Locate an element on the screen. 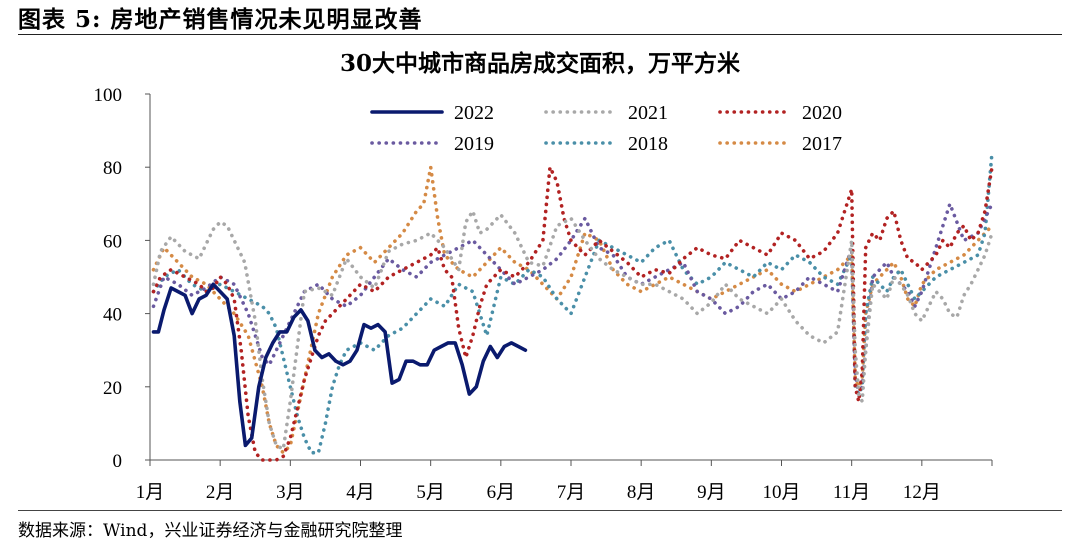  data-source: 数据来源：Wind，兴业证券经济与金融研究院整理 is located at coordinates (210, 531).